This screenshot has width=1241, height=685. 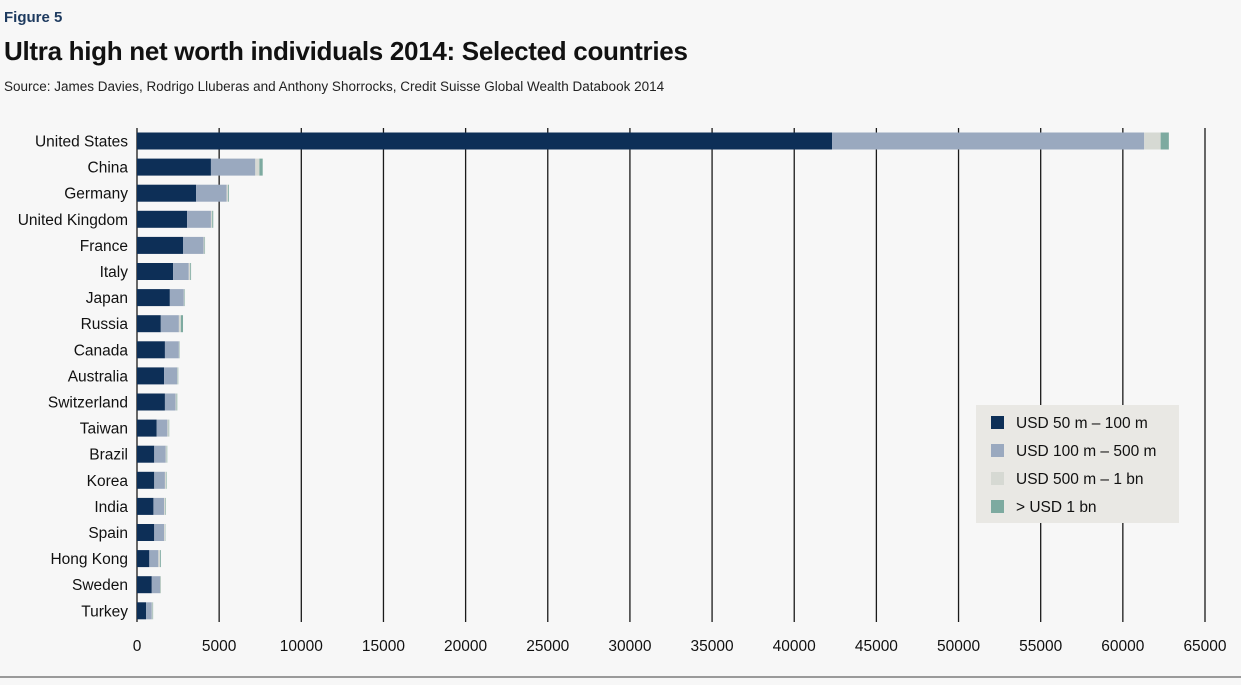 What do you see at coordinates (108, 533) in the screenshot?
I see `category-label: Spain` at bounding box center [108, 533].